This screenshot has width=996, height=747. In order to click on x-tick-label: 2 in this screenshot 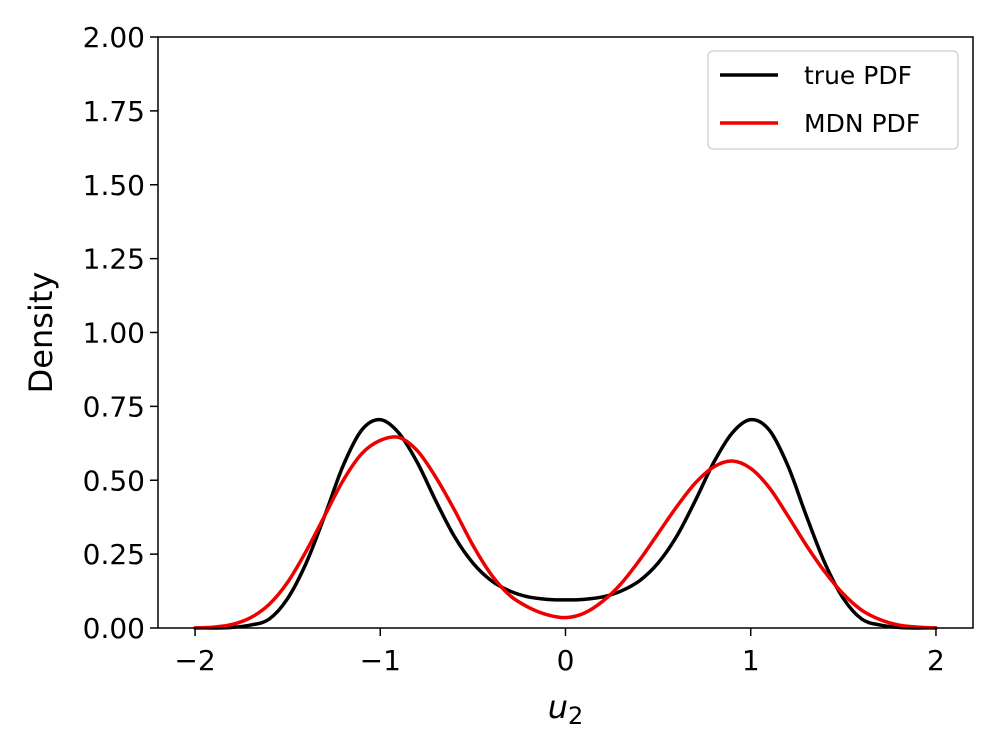, I will do `click(936, 660)`.